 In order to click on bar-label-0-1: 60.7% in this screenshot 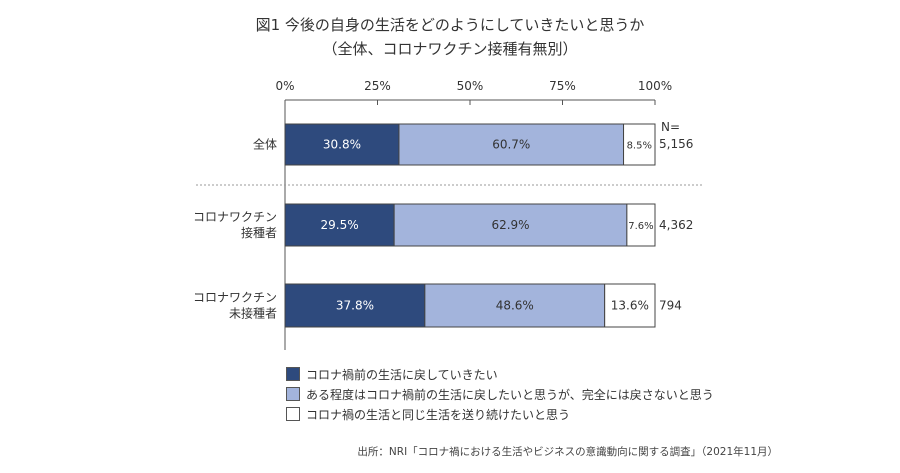, I will do `click(511, 145)`.